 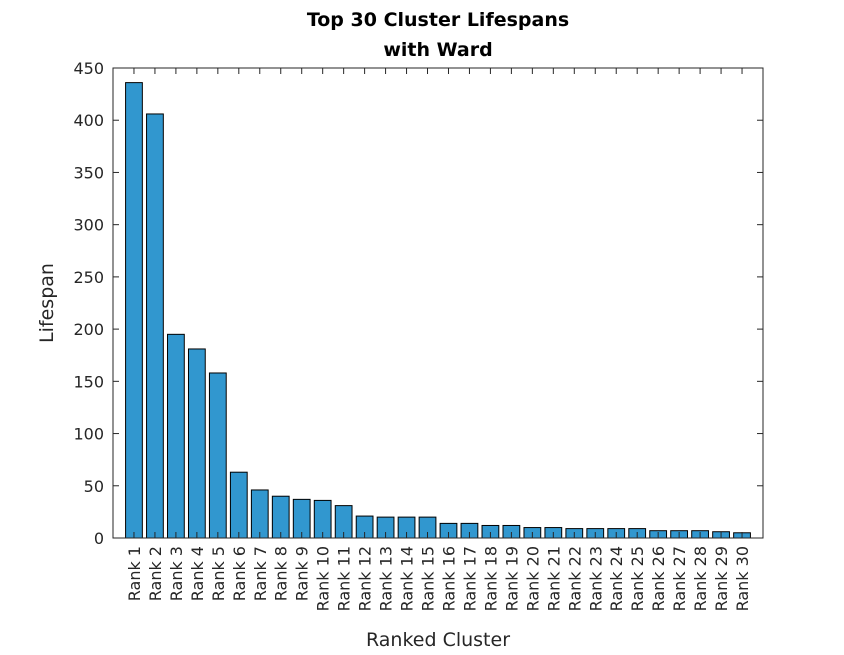 I want to click on x-tick-label-20: Rank 20, so click(x=532, y=578).